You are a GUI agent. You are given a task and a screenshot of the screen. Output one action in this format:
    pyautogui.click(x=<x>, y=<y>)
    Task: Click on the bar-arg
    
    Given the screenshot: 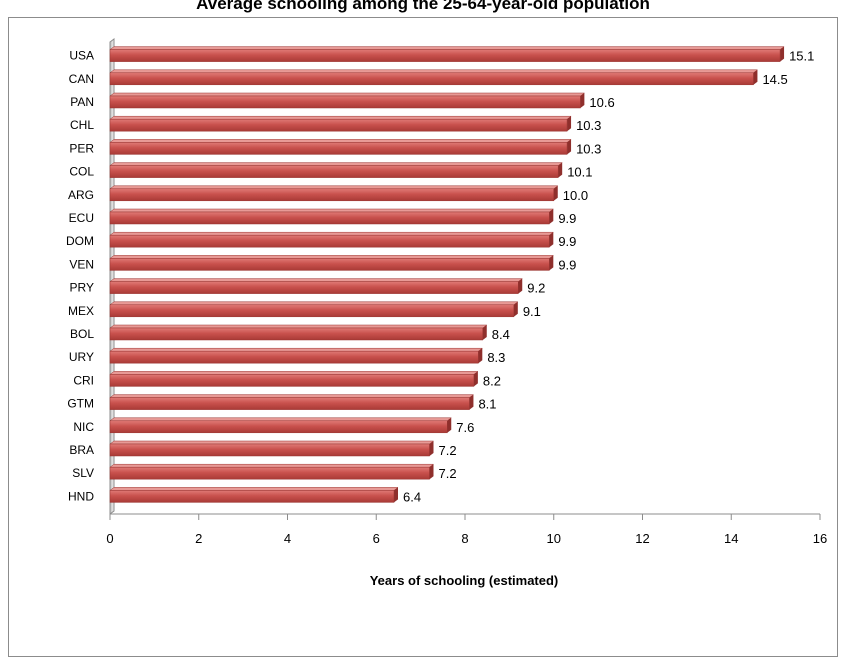 What is the action you would take?
    pyautogui.click(x=331, y=195)
    